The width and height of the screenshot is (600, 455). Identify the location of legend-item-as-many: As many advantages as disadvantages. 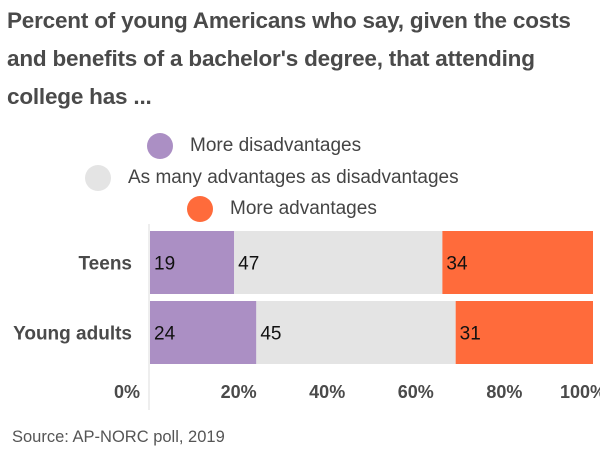
(272, 178).